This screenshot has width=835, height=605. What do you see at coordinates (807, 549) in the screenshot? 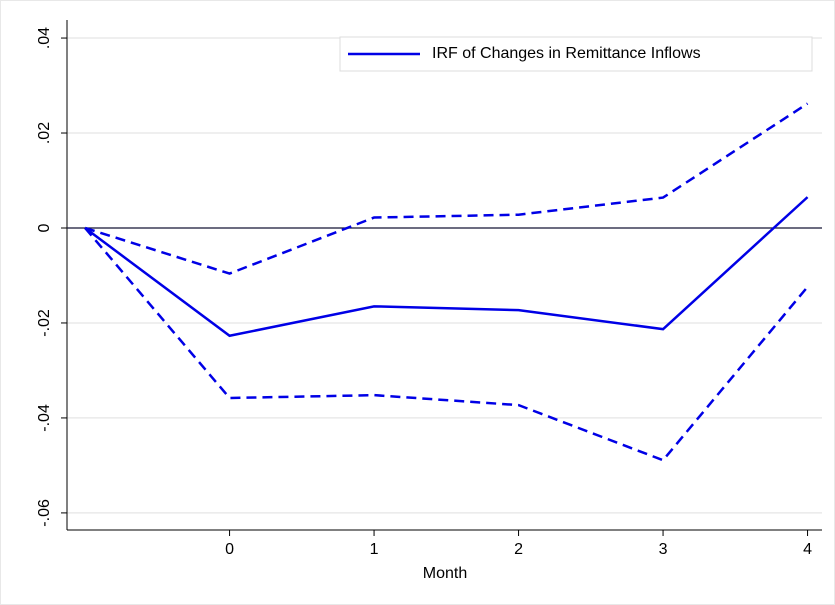
I see `x-tick-label: 4` at bounding box center [807, 549].